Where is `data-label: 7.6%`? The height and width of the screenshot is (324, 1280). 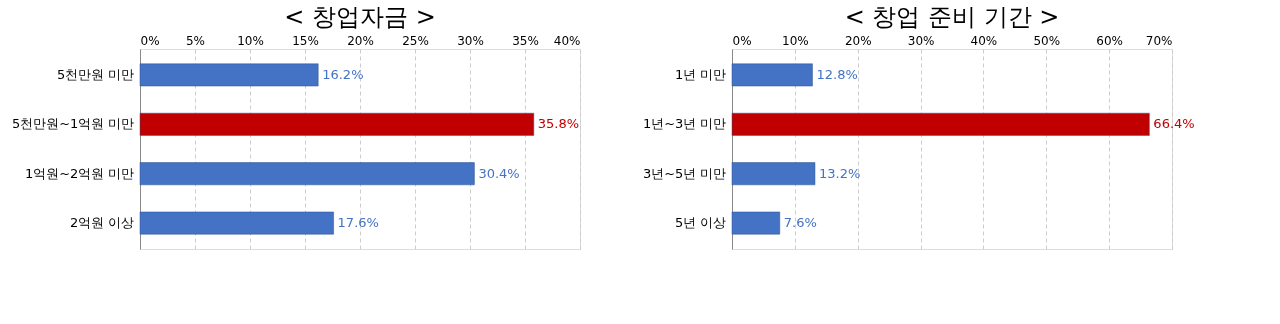 data-label: 7.6% is located at coordinates (800, 223).